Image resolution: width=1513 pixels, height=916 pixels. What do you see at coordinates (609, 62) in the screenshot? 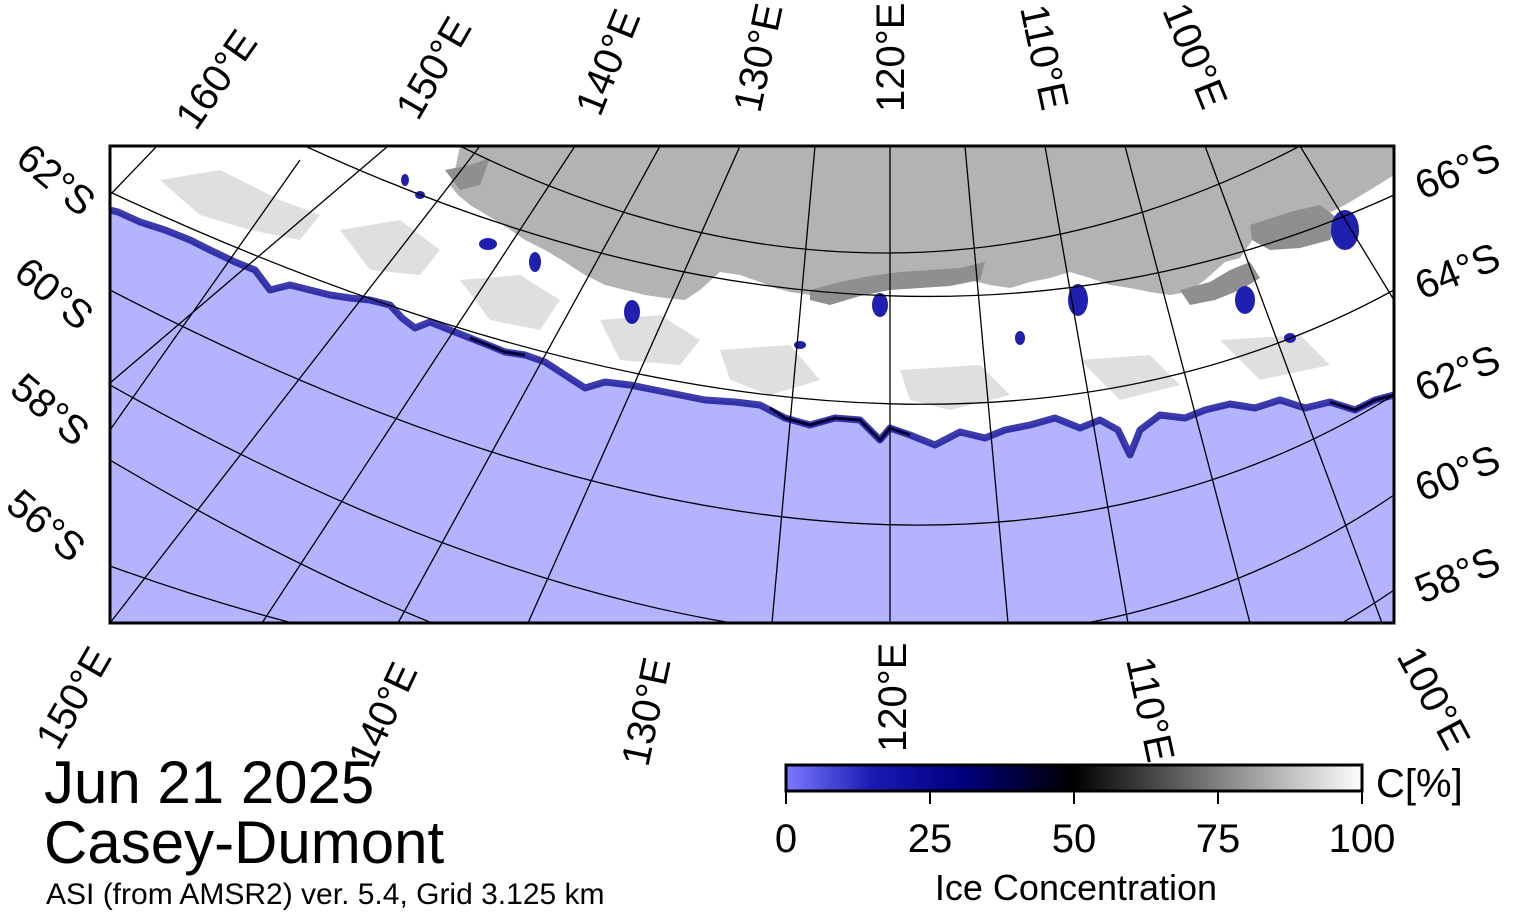
I see `top-lon-label: 140°E` at bounding box center [609, 62].